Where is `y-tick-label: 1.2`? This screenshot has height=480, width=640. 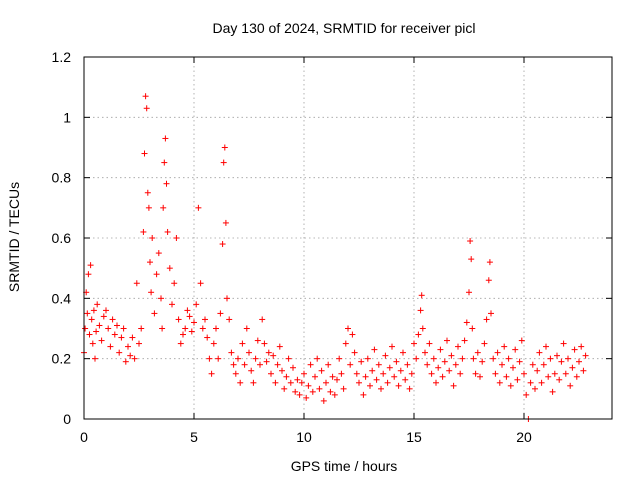 y-tick-label: 1.2 is located at coordinates (62, 57).